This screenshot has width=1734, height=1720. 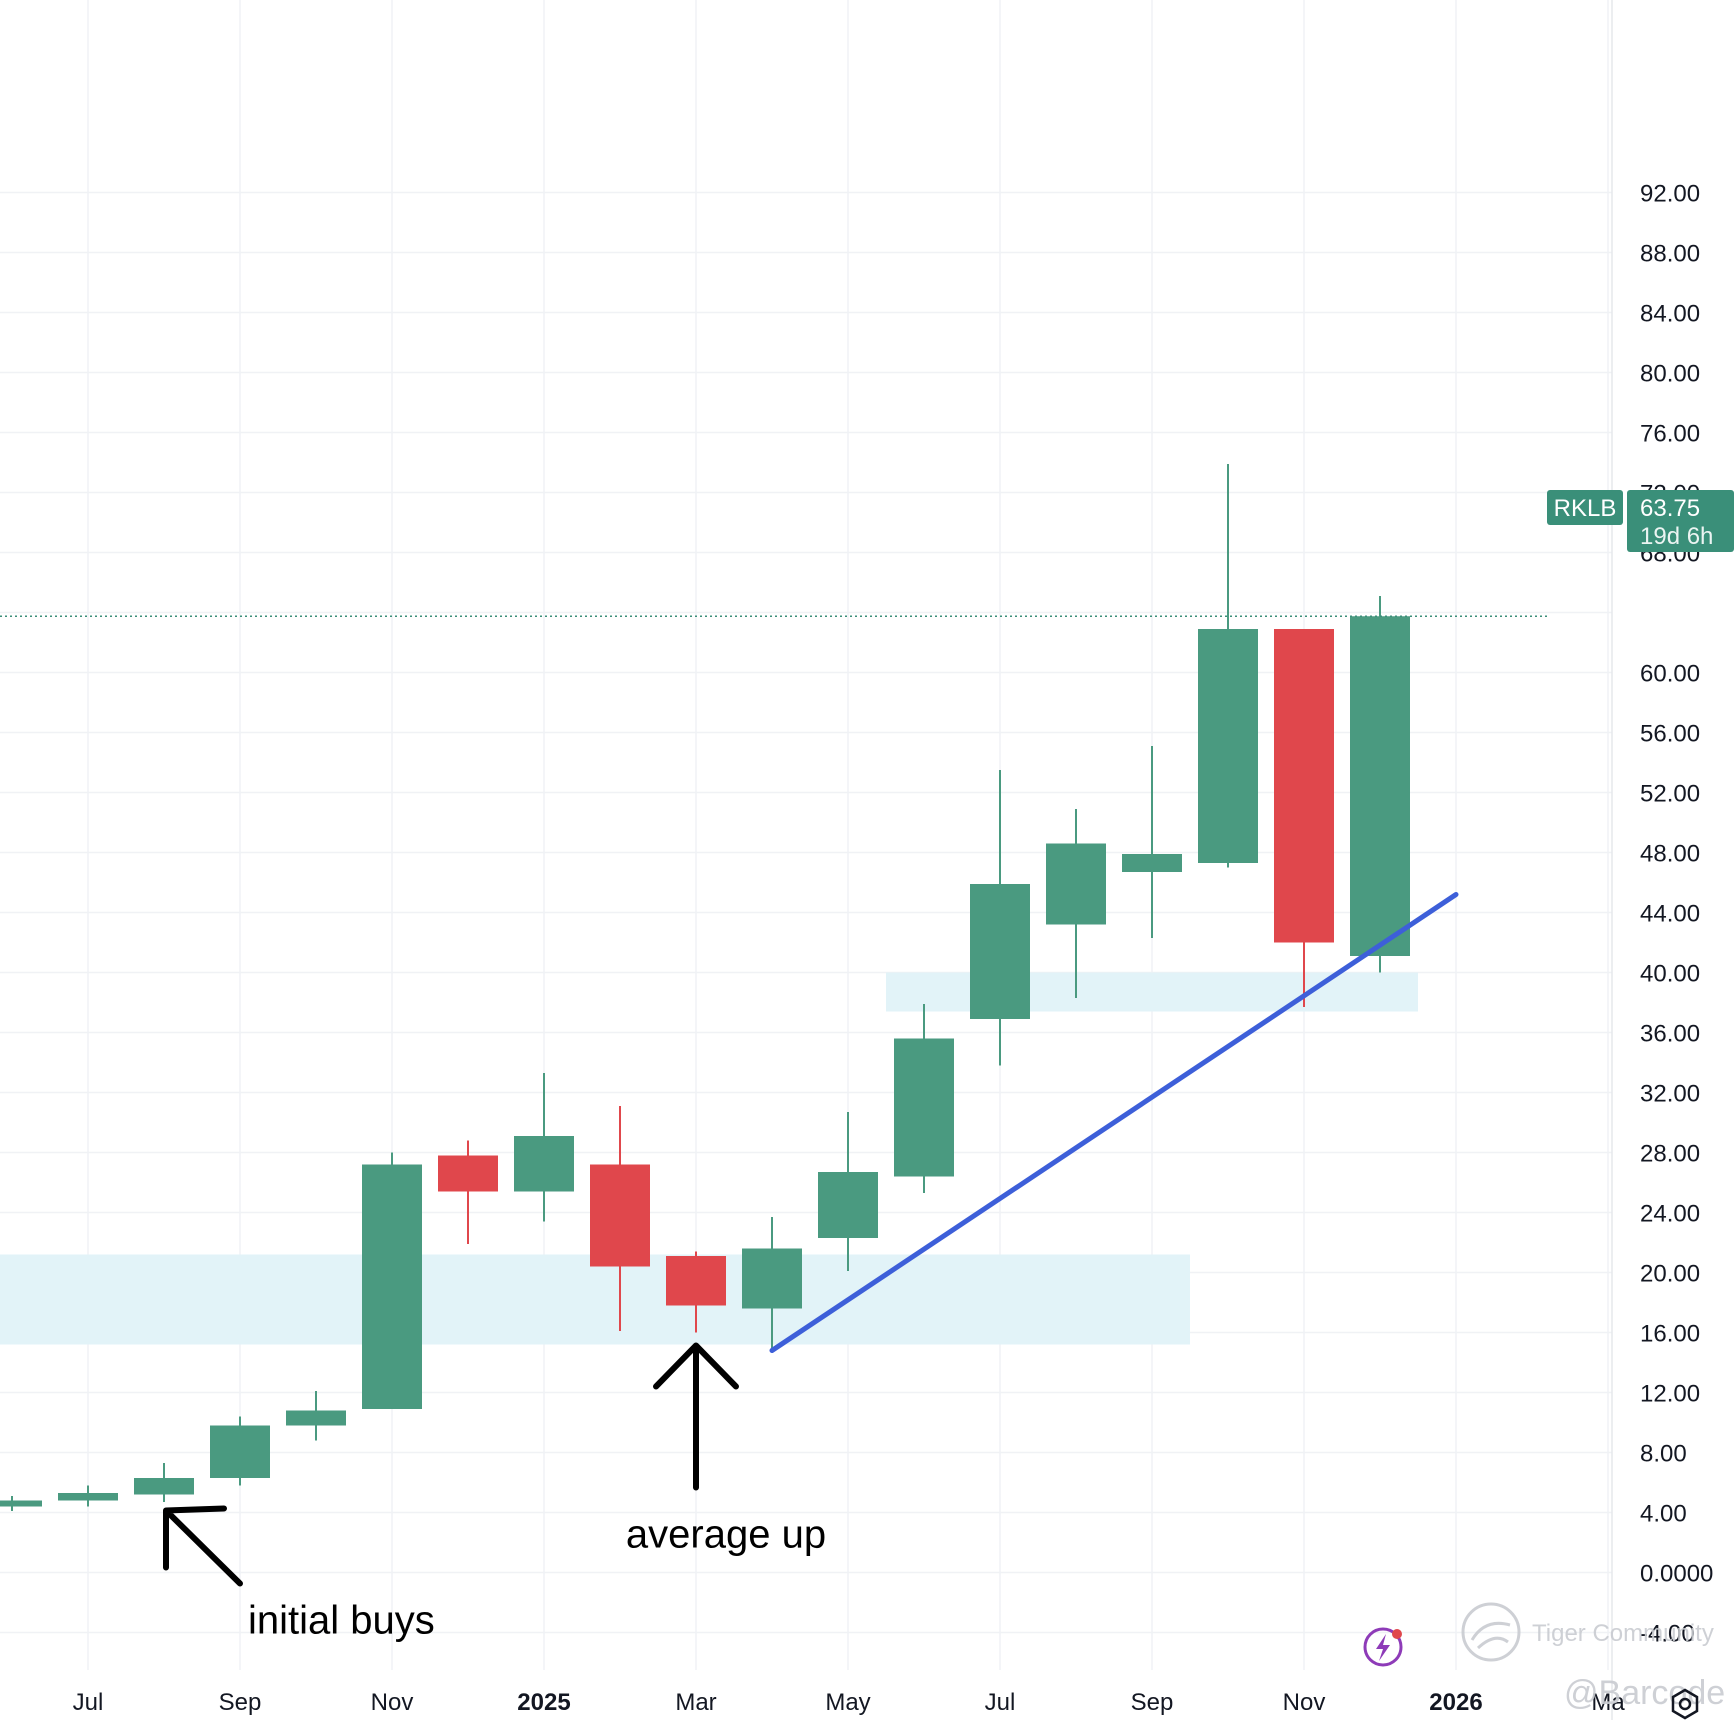 I want to click on price-badge-bg, so click(x=1680, y=521).